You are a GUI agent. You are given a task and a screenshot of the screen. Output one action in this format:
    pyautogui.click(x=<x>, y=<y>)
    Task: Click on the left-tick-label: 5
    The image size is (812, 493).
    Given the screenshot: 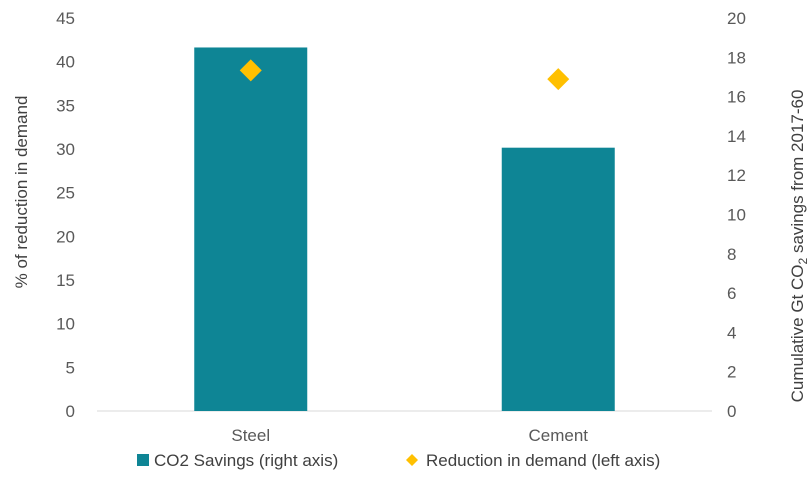 What is the action you would take?
    pyautogui.click(x=70, y=367)
    